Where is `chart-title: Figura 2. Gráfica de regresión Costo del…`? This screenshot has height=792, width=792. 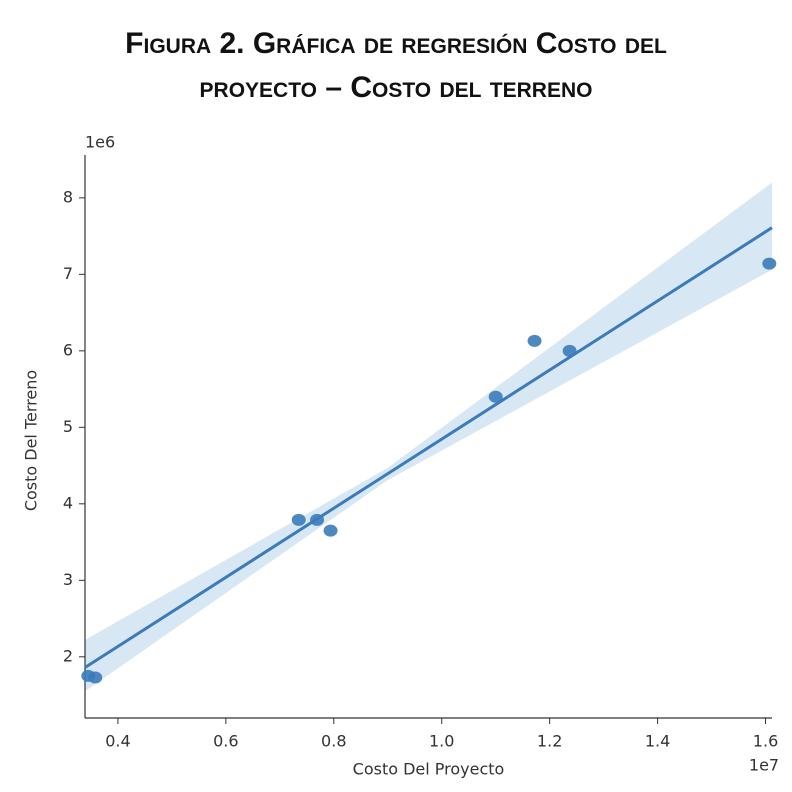
chart-title: Figura 2. Gráfica de regresión Costo del… is located at coordinates (396, 65).